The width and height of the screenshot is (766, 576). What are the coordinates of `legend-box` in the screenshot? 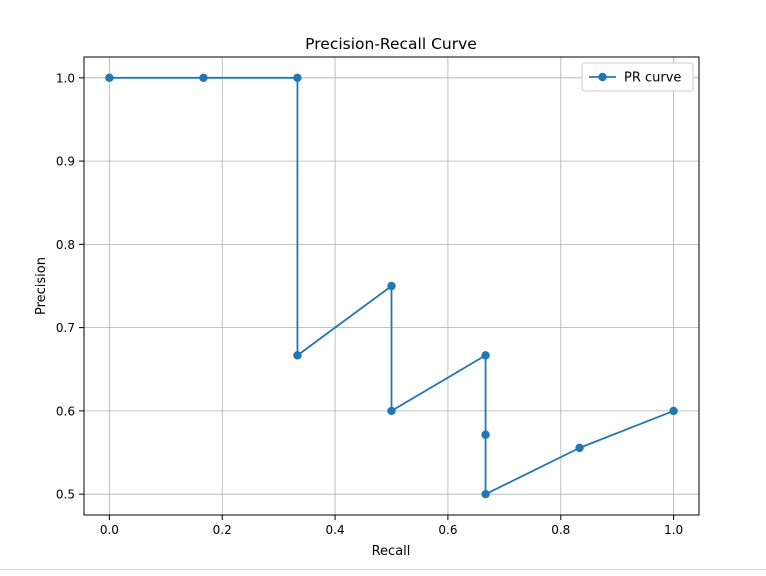 It's located at (637, 77).